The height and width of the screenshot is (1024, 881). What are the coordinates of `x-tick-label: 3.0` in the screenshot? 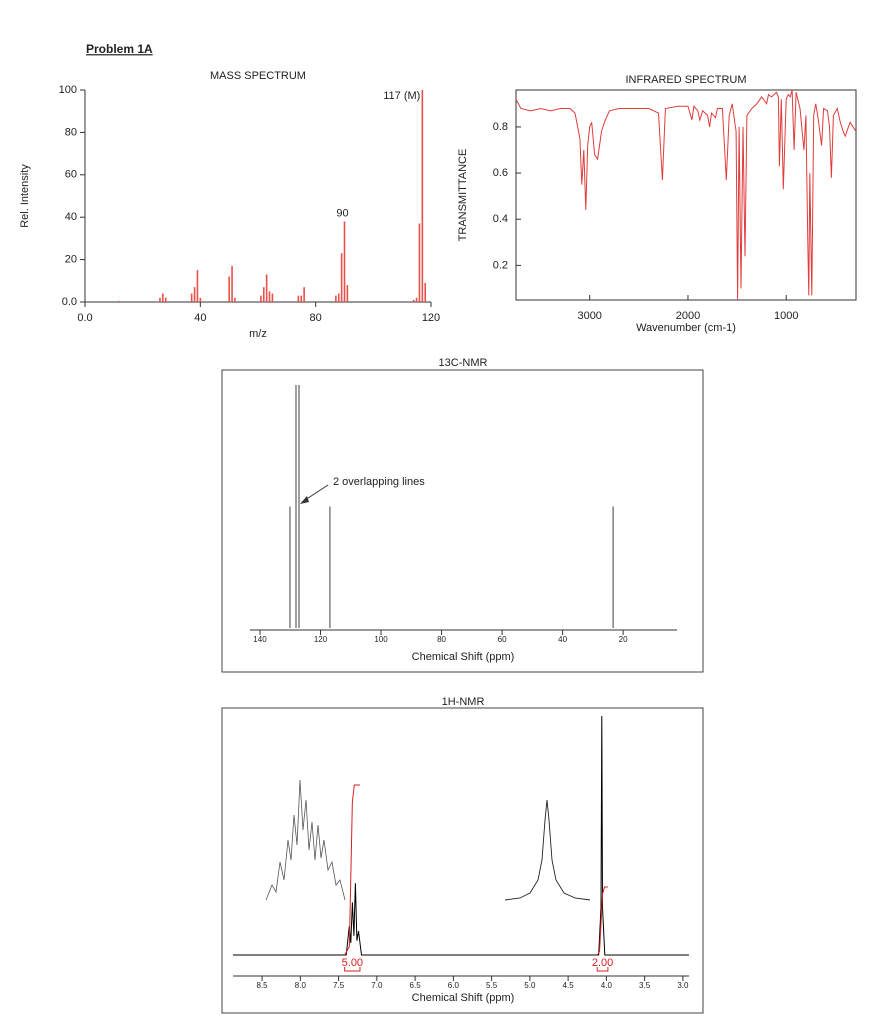 It's located at (683, 985).